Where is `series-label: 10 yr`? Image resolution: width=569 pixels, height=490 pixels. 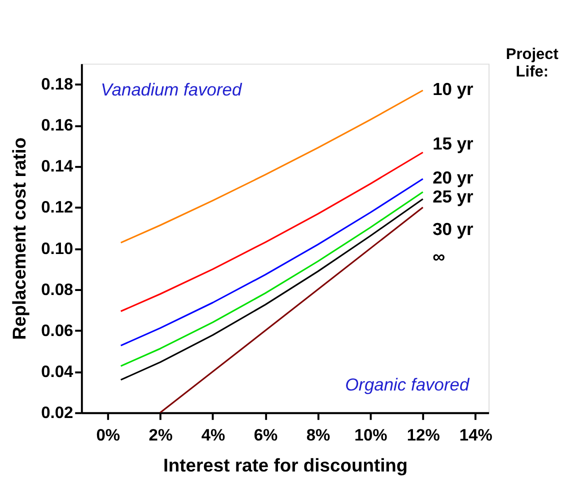 series-label: 10 yr is located at coordinates (453, 89).